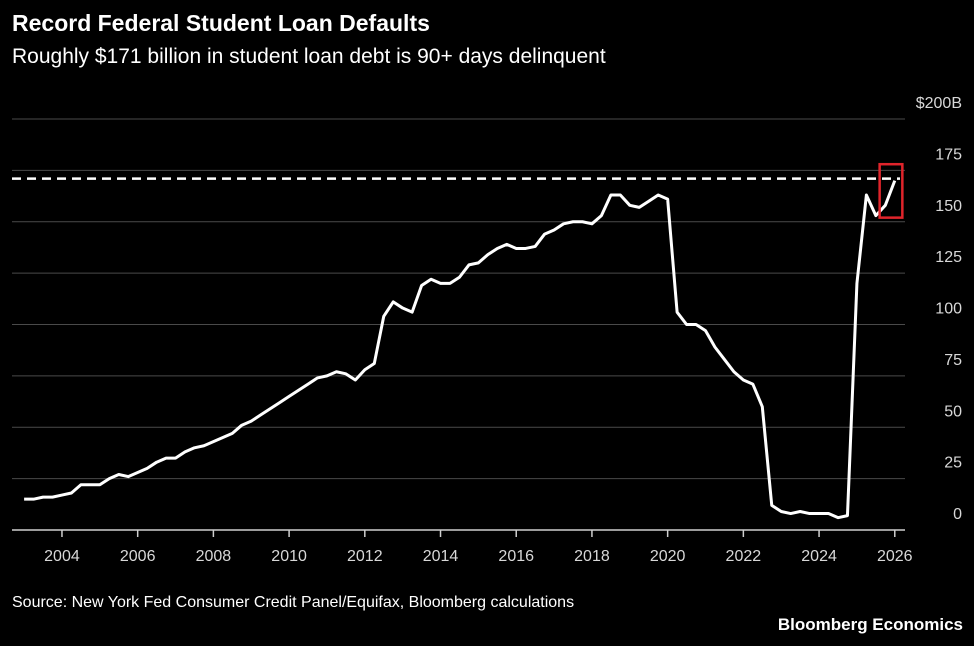 This screenshot has height=646, width=974. I want to click on y-tick-label: 125, so click(948, 257).